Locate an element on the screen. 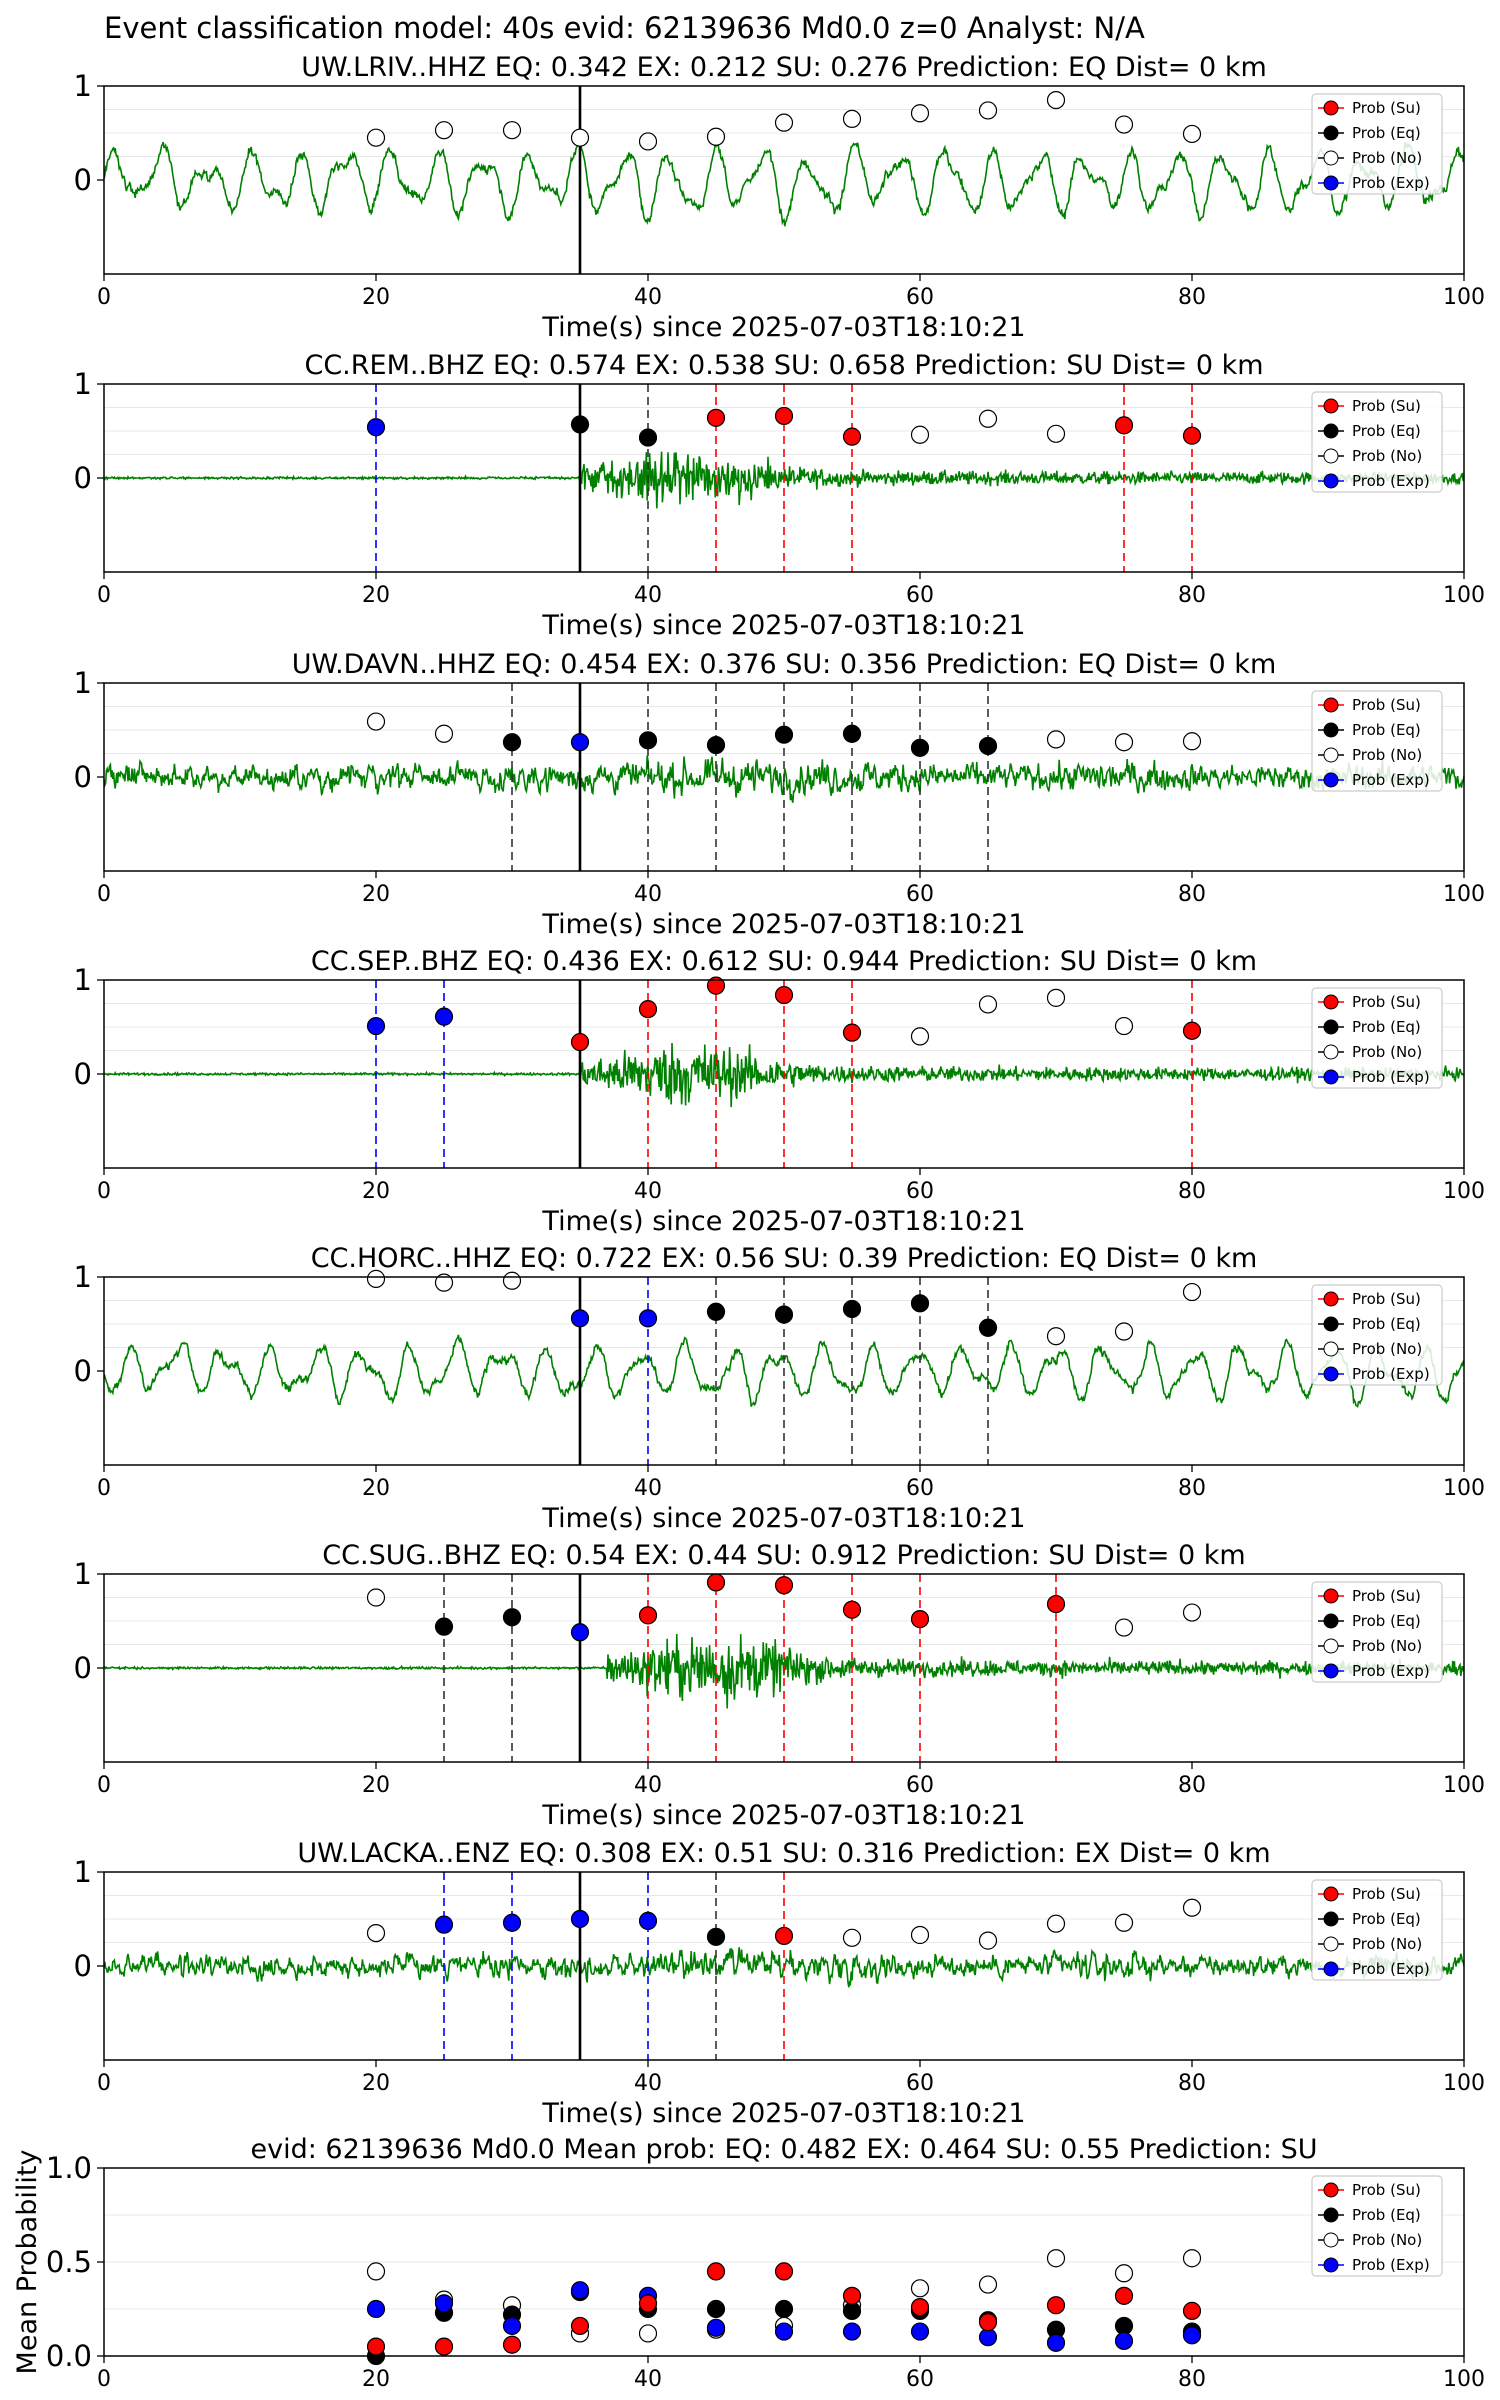  legend-entry-probeq: Prob (Eq) is located at coordinates (1369, 431).